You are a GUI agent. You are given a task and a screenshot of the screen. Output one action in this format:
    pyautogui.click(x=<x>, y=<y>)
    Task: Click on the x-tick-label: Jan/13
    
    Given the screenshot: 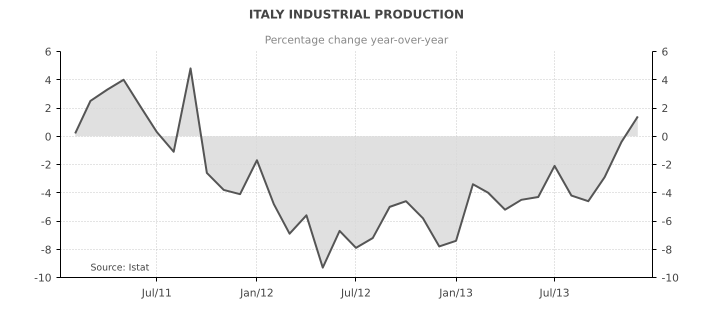 What is the action you would take?
    pyautogui.click(x=455, y=293)
    